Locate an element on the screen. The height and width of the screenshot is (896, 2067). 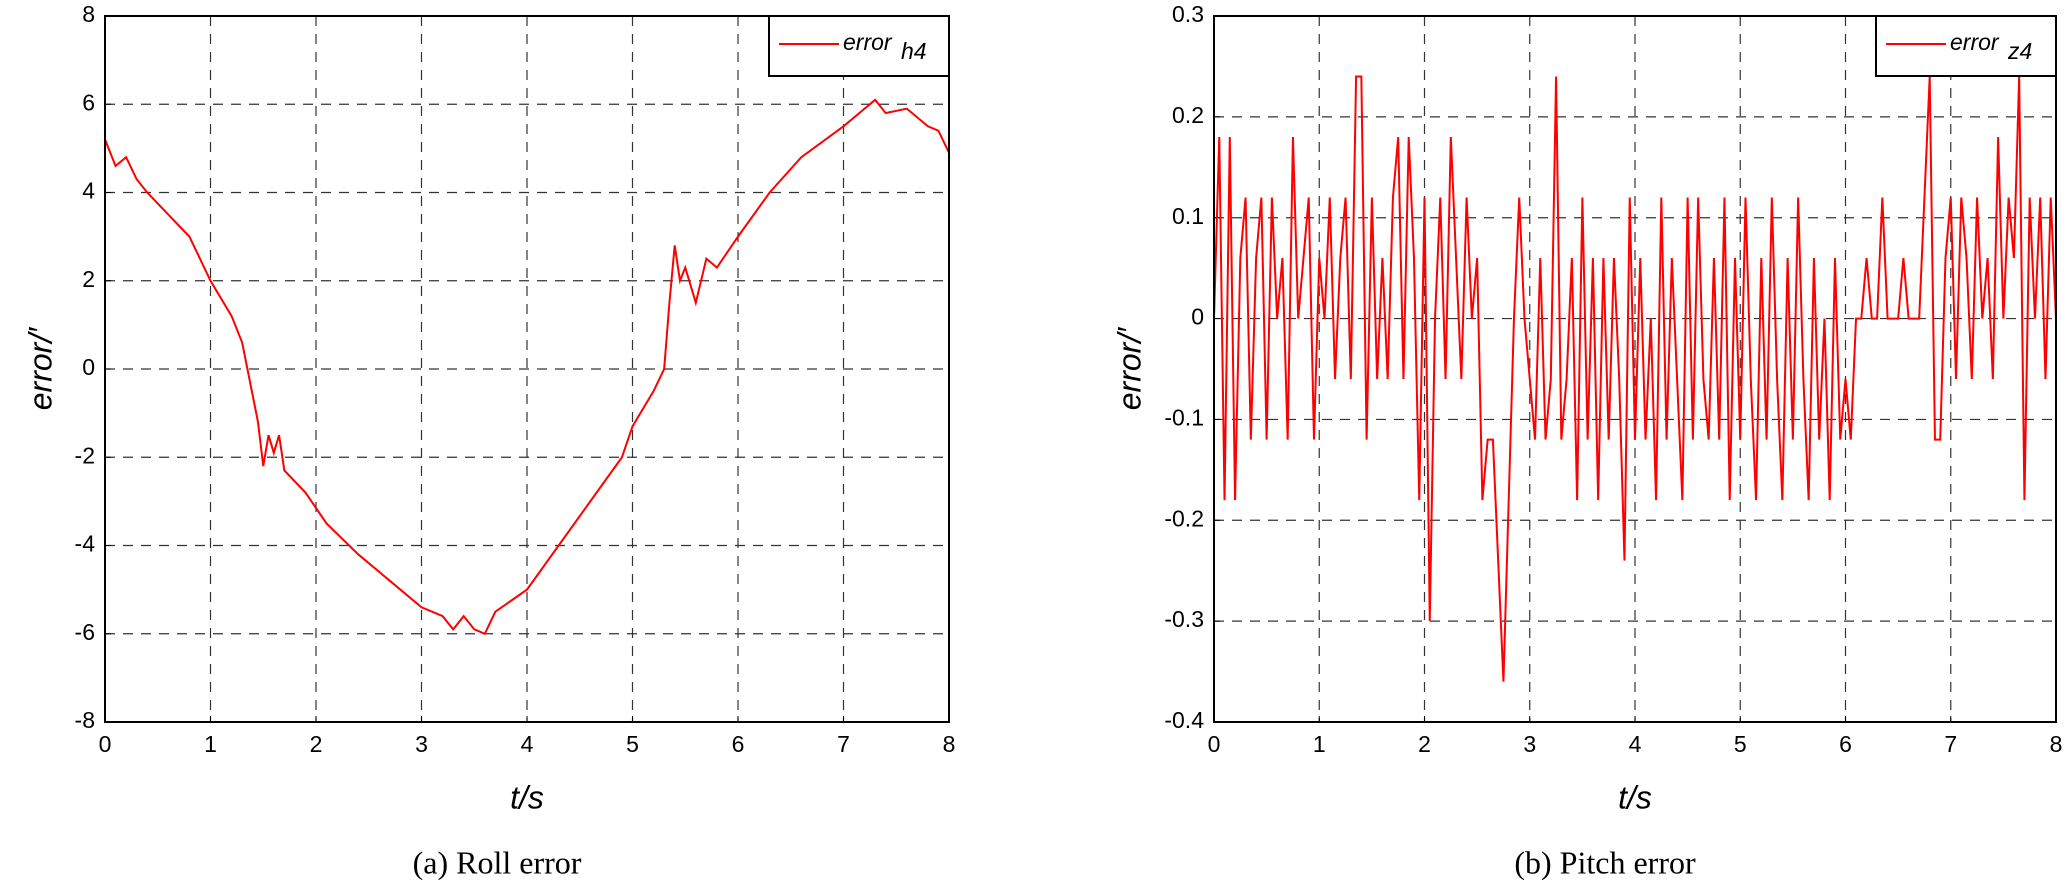
y-tick-label: -4 is located at coordinates (85, 544).